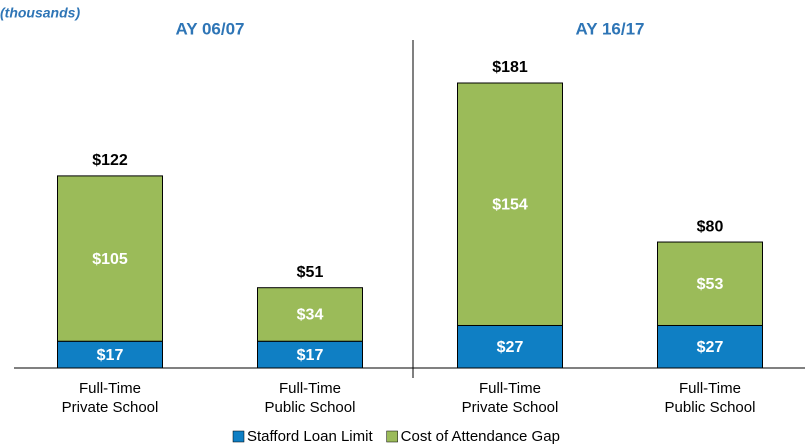 This screenshot has height=446, width=805. Describe the element at coordinates (609, 28) in the screenshot. I see `group-label: AY 16/17` at that location.